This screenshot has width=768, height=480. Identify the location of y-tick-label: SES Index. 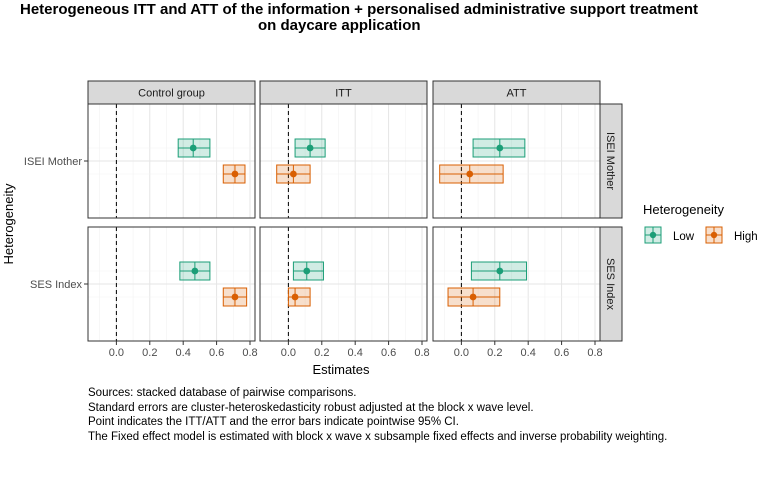
(56, 285).